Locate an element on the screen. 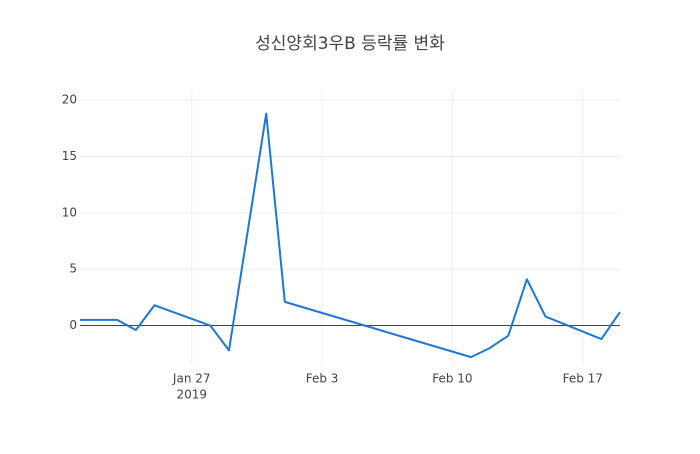  x-tick-label: Feb 10 is located at coordinates (452, 379).